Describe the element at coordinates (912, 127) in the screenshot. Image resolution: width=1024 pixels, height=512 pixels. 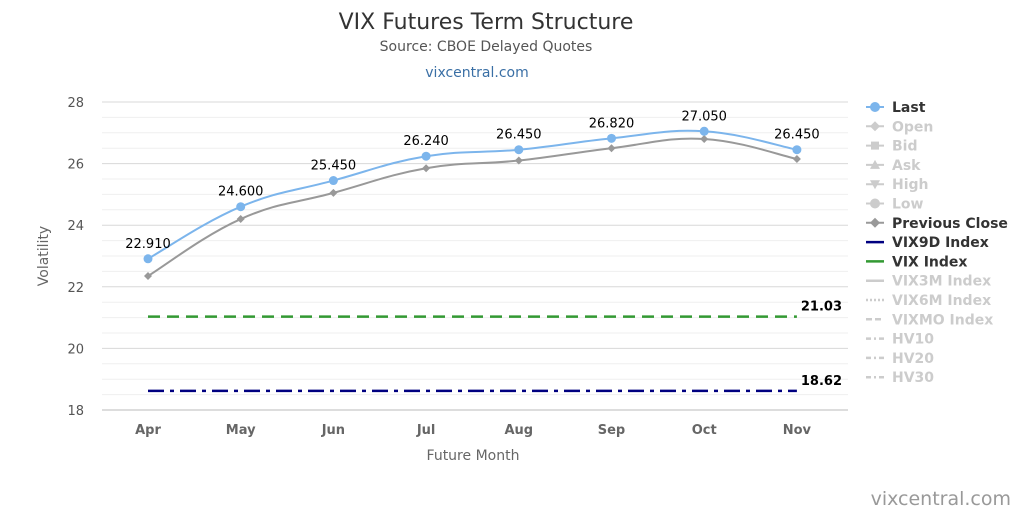
I see `legend-label: Open` at that location.